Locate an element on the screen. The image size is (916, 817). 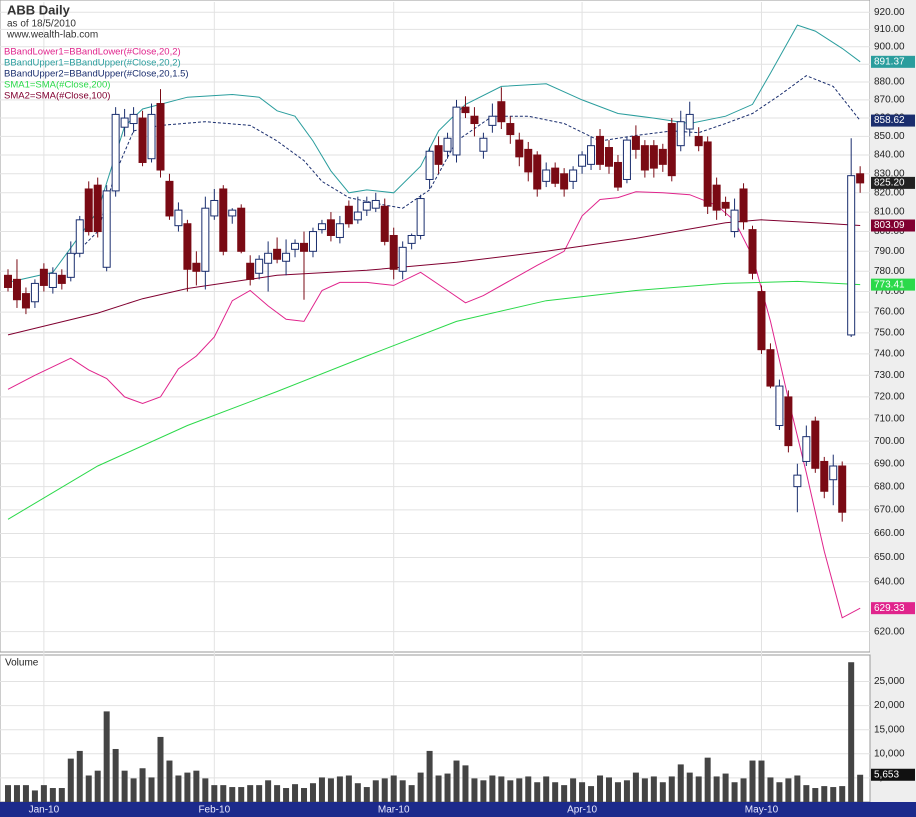
x-tick-label: Feb-10 is located at coordinates (214, 810).